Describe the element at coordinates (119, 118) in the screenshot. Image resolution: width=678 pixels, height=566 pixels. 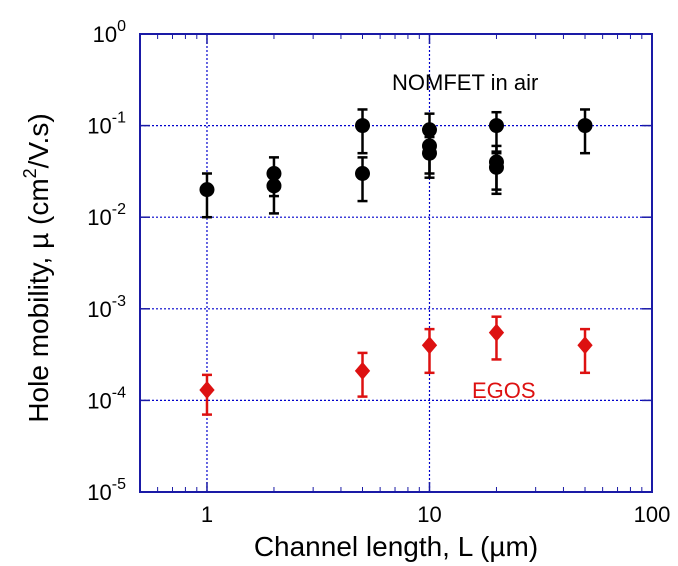
I see `y-tick-label-exponent: -1` at that location.